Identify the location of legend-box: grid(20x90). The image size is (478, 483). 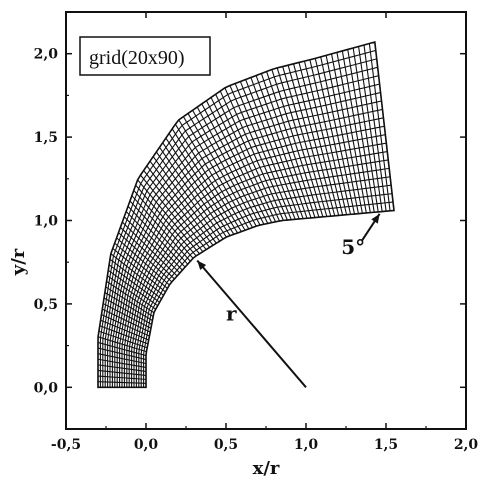
(145, 56).